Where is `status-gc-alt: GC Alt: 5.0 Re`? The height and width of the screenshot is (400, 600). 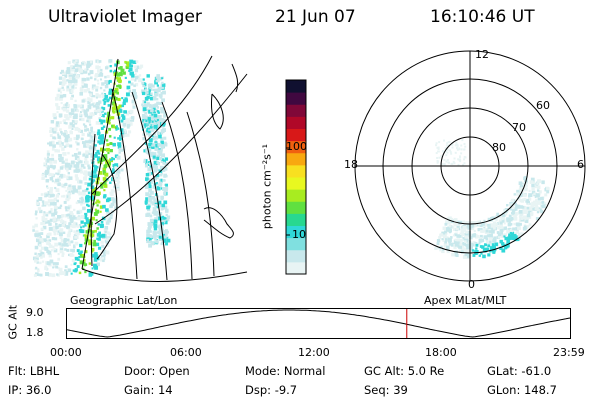
status-gc-alt: GC Alt: 5.0 Re is located at coordinates (404, 371).